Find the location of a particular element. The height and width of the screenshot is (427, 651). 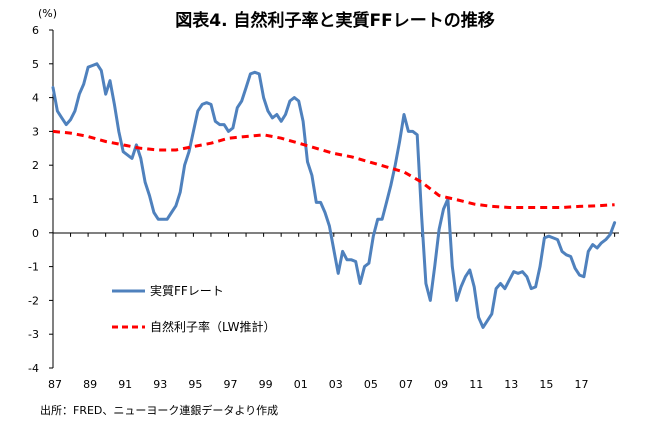

x-tick-label: 09 is located at coordinates (441, 384).